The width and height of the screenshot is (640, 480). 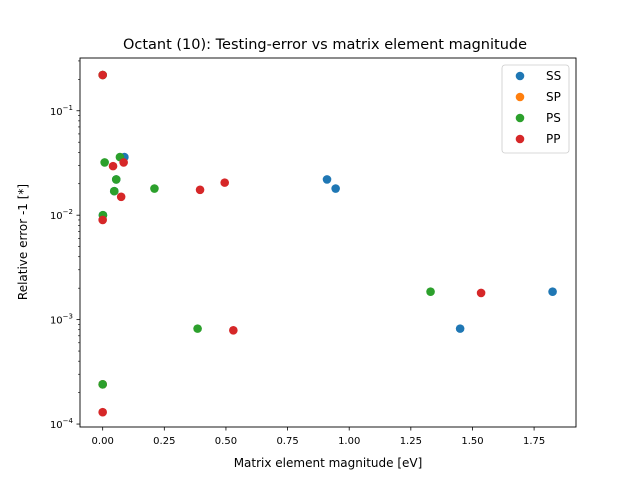 What do you see at coordinates (65, 245) in the screenshot?
I see `y-axis-ticks: 10−410−310−210−1` at bounding box center [65, 245].